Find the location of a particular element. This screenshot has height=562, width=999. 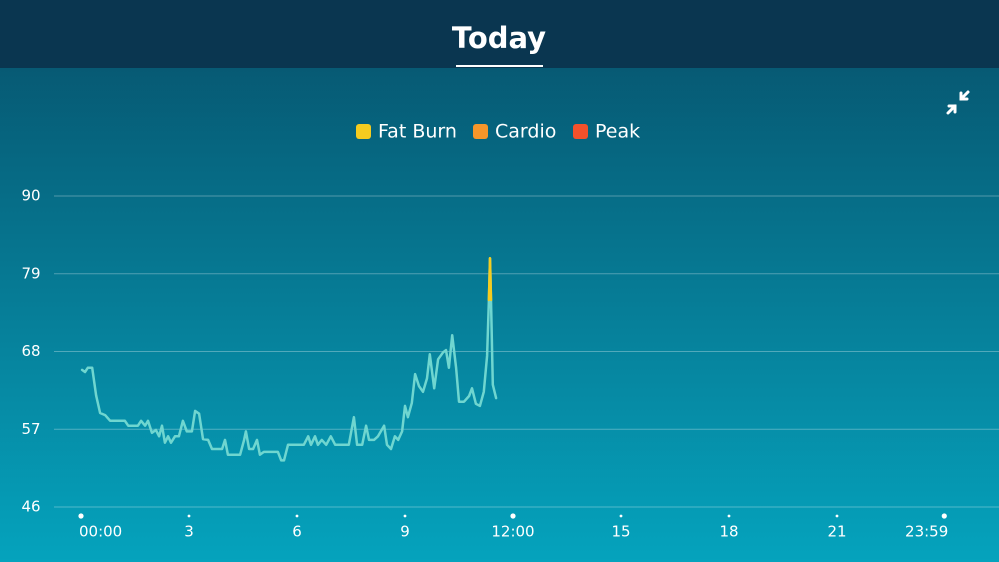

y-tick-label: 46 is located at coordinates (30, 507).